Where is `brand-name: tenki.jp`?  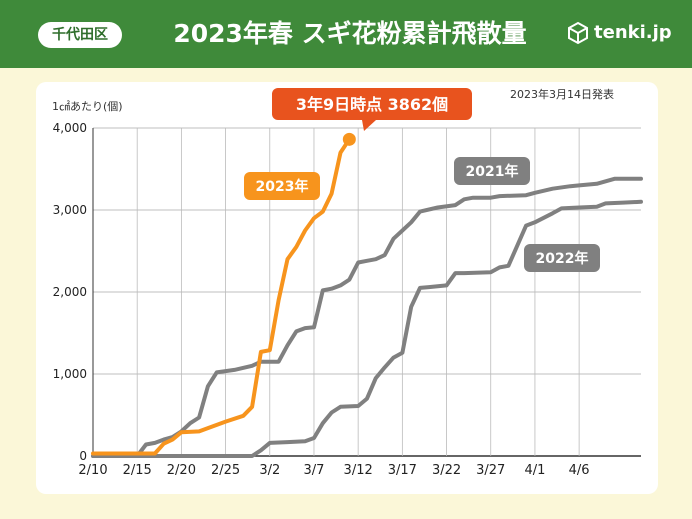
brand-name: tenki.jp is located at coordinates (633, 32).